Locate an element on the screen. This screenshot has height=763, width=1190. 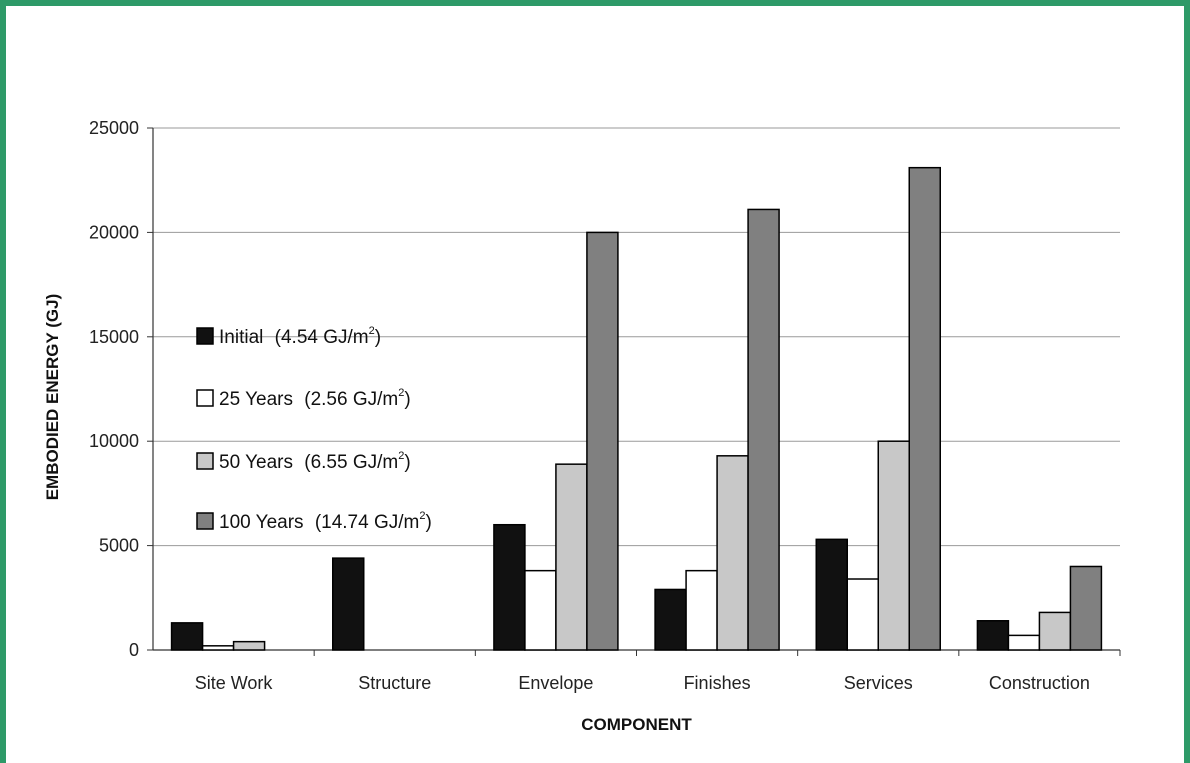
bar-services-50-years is located at coordinates (893, 545).